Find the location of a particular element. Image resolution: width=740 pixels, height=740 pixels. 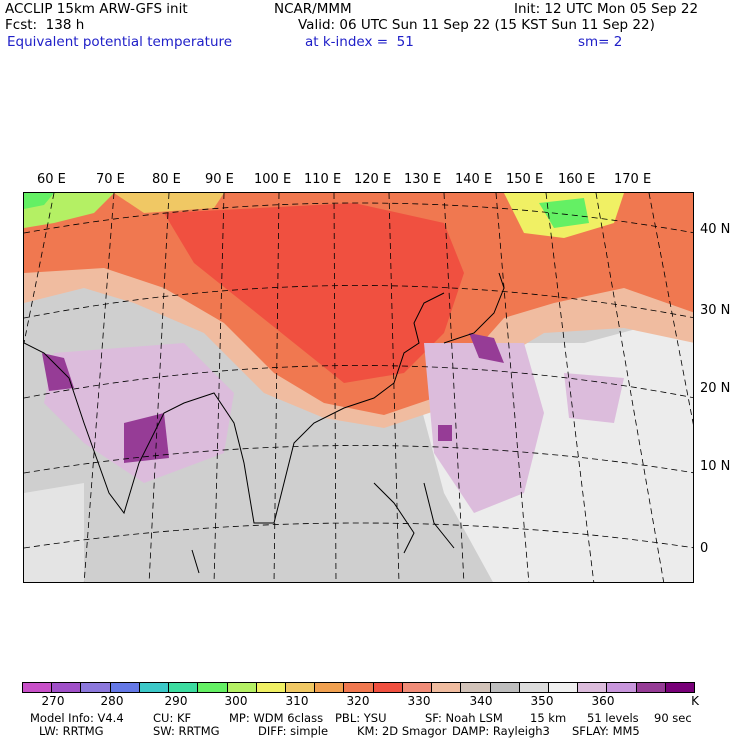

footer-sflay: SFLAY: MM5 is located at coordinates (606, 731).